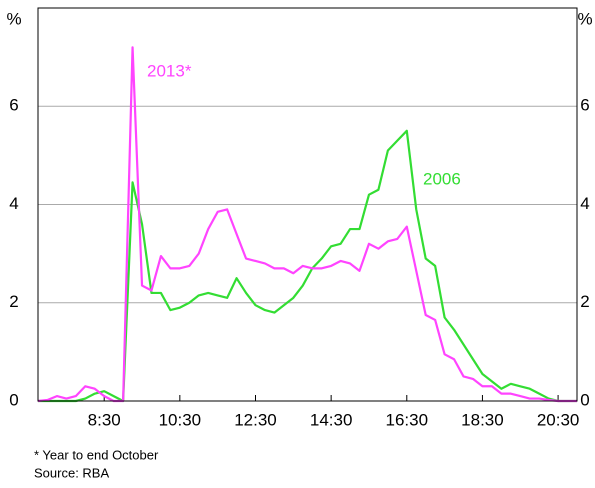 The image size is (595, 488). I want to click on x-tick-label: 20:30, so click(558, 419).